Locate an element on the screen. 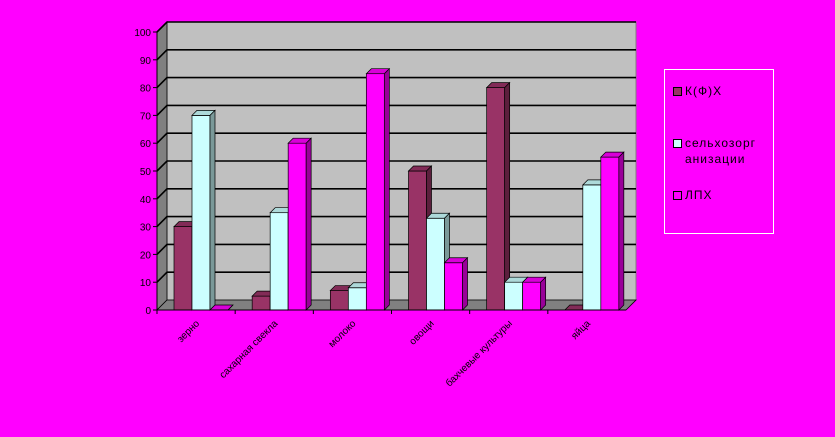 Image resolution: width=835 pixels, height=437 pixels. y-tick-label: 20 is located at coordinates (146, 255).